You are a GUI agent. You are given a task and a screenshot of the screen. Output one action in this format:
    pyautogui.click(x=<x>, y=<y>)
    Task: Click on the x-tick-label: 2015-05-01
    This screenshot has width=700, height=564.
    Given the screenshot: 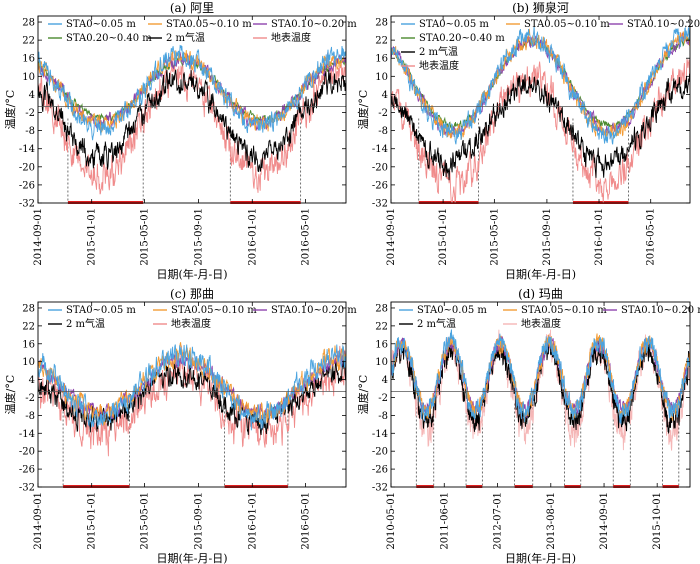 What is the action you would take?
    pyautogui.click(x=494, y=237)
    